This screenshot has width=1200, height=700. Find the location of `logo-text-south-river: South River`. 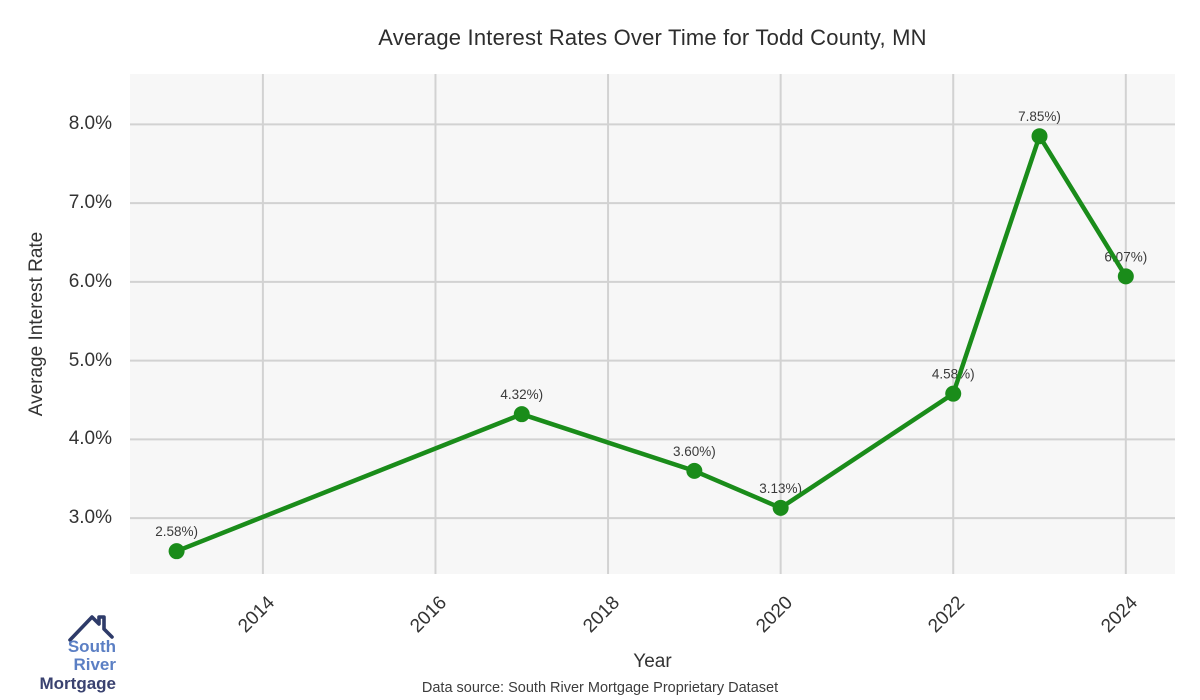

logo-text-south-river: South River is located at coordinates (91, 655).